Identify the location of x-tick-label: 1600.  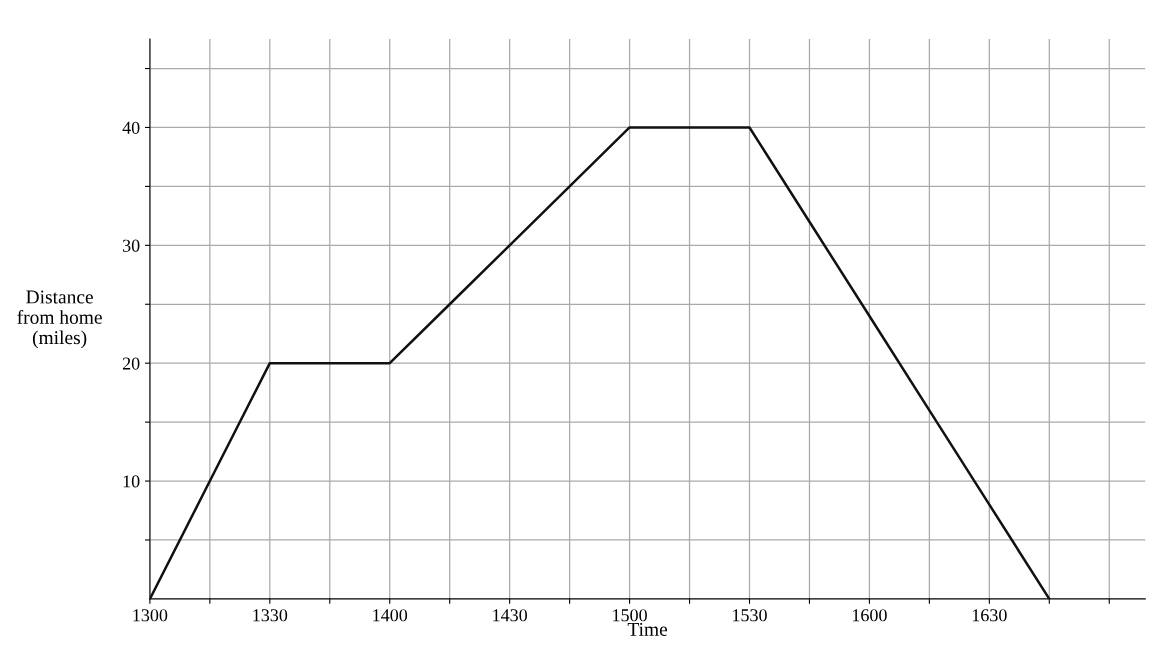
(869, 615).